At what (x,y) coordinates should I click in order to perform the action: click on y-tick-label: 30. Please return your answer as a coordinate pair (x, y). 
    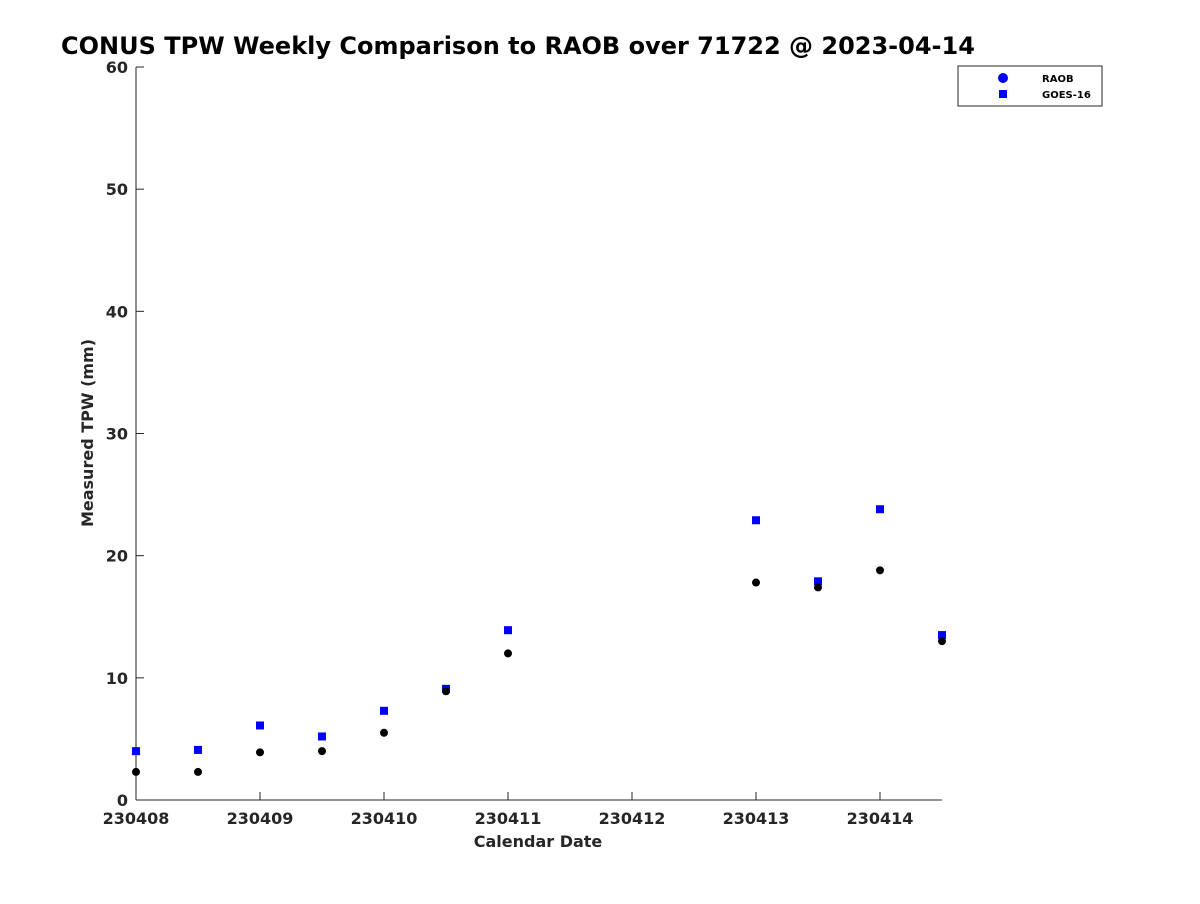
    Looking at the image, I should click on (117, 434).